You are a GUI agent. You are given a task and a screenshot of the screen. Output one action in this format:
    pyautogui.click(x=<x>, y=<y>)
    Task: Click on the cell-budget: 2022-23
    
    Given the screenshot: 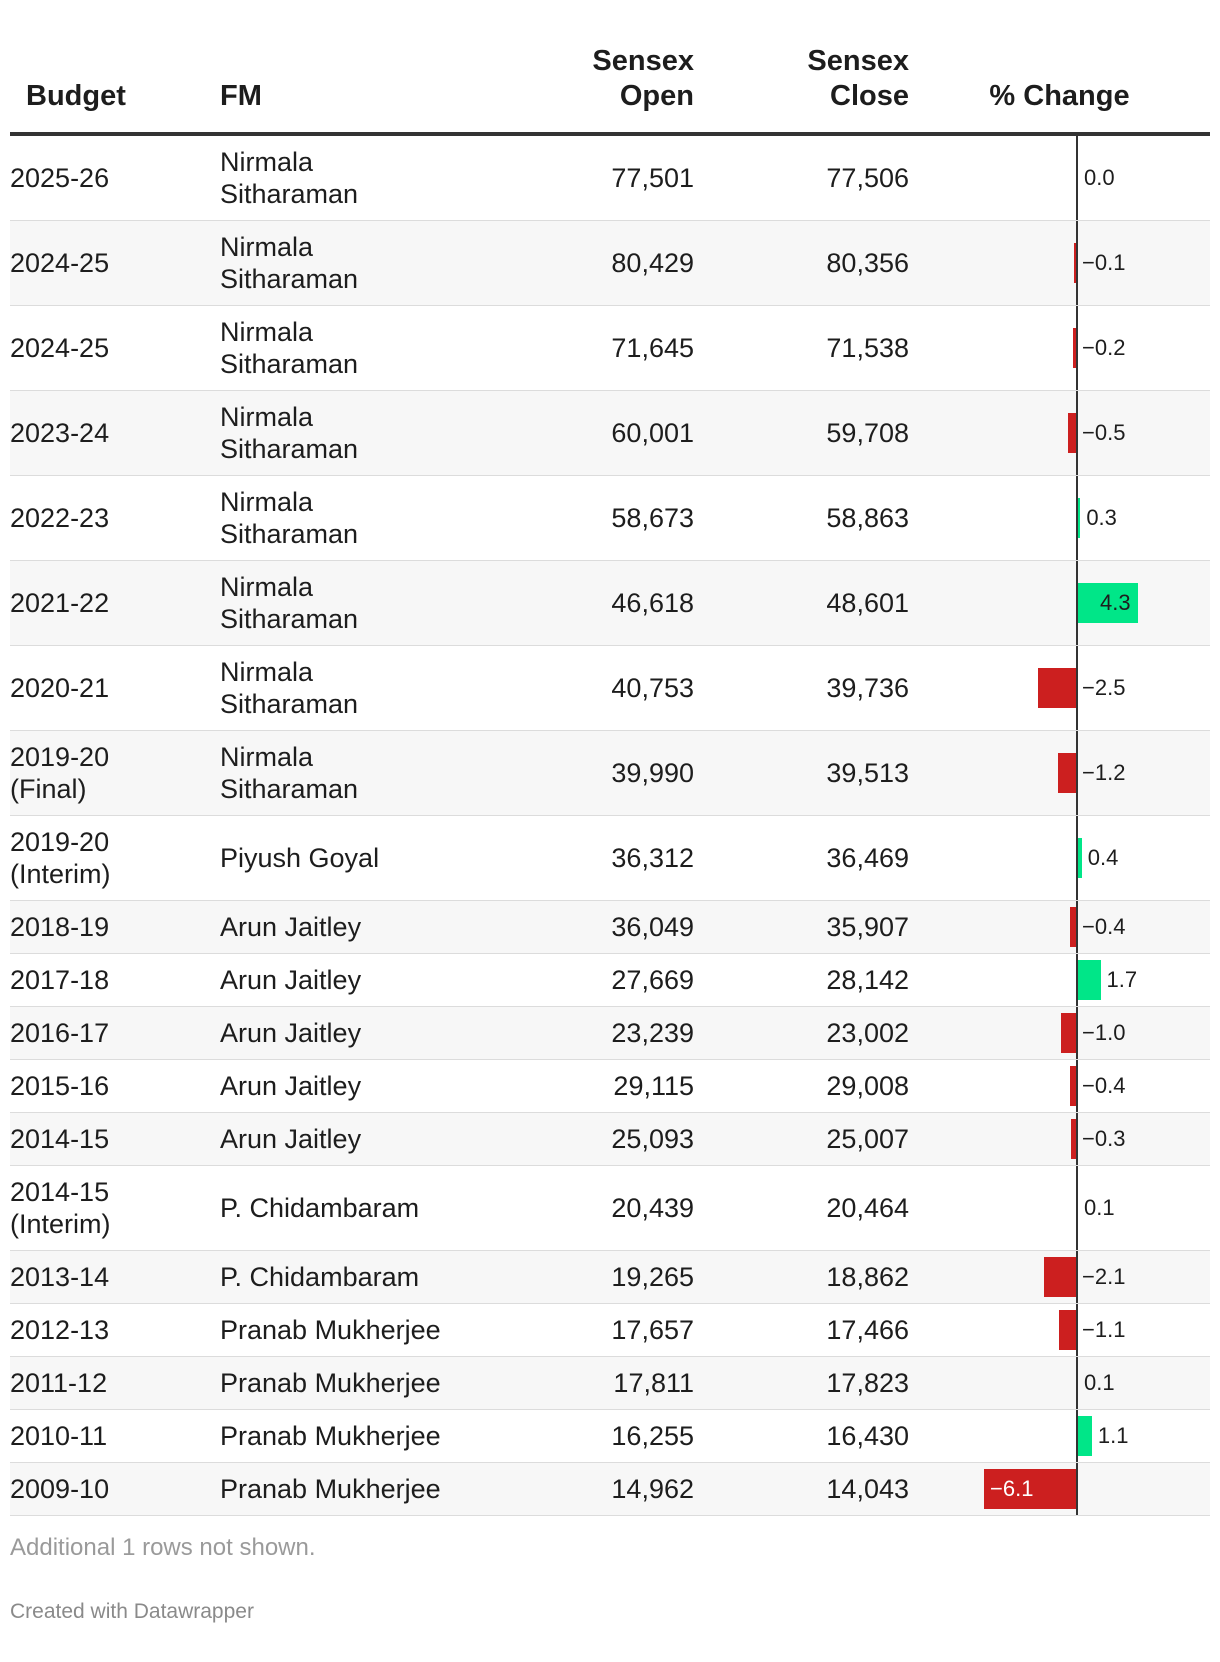 What is the action you would take?
    pyautogui.click(x=115, y=518)
    